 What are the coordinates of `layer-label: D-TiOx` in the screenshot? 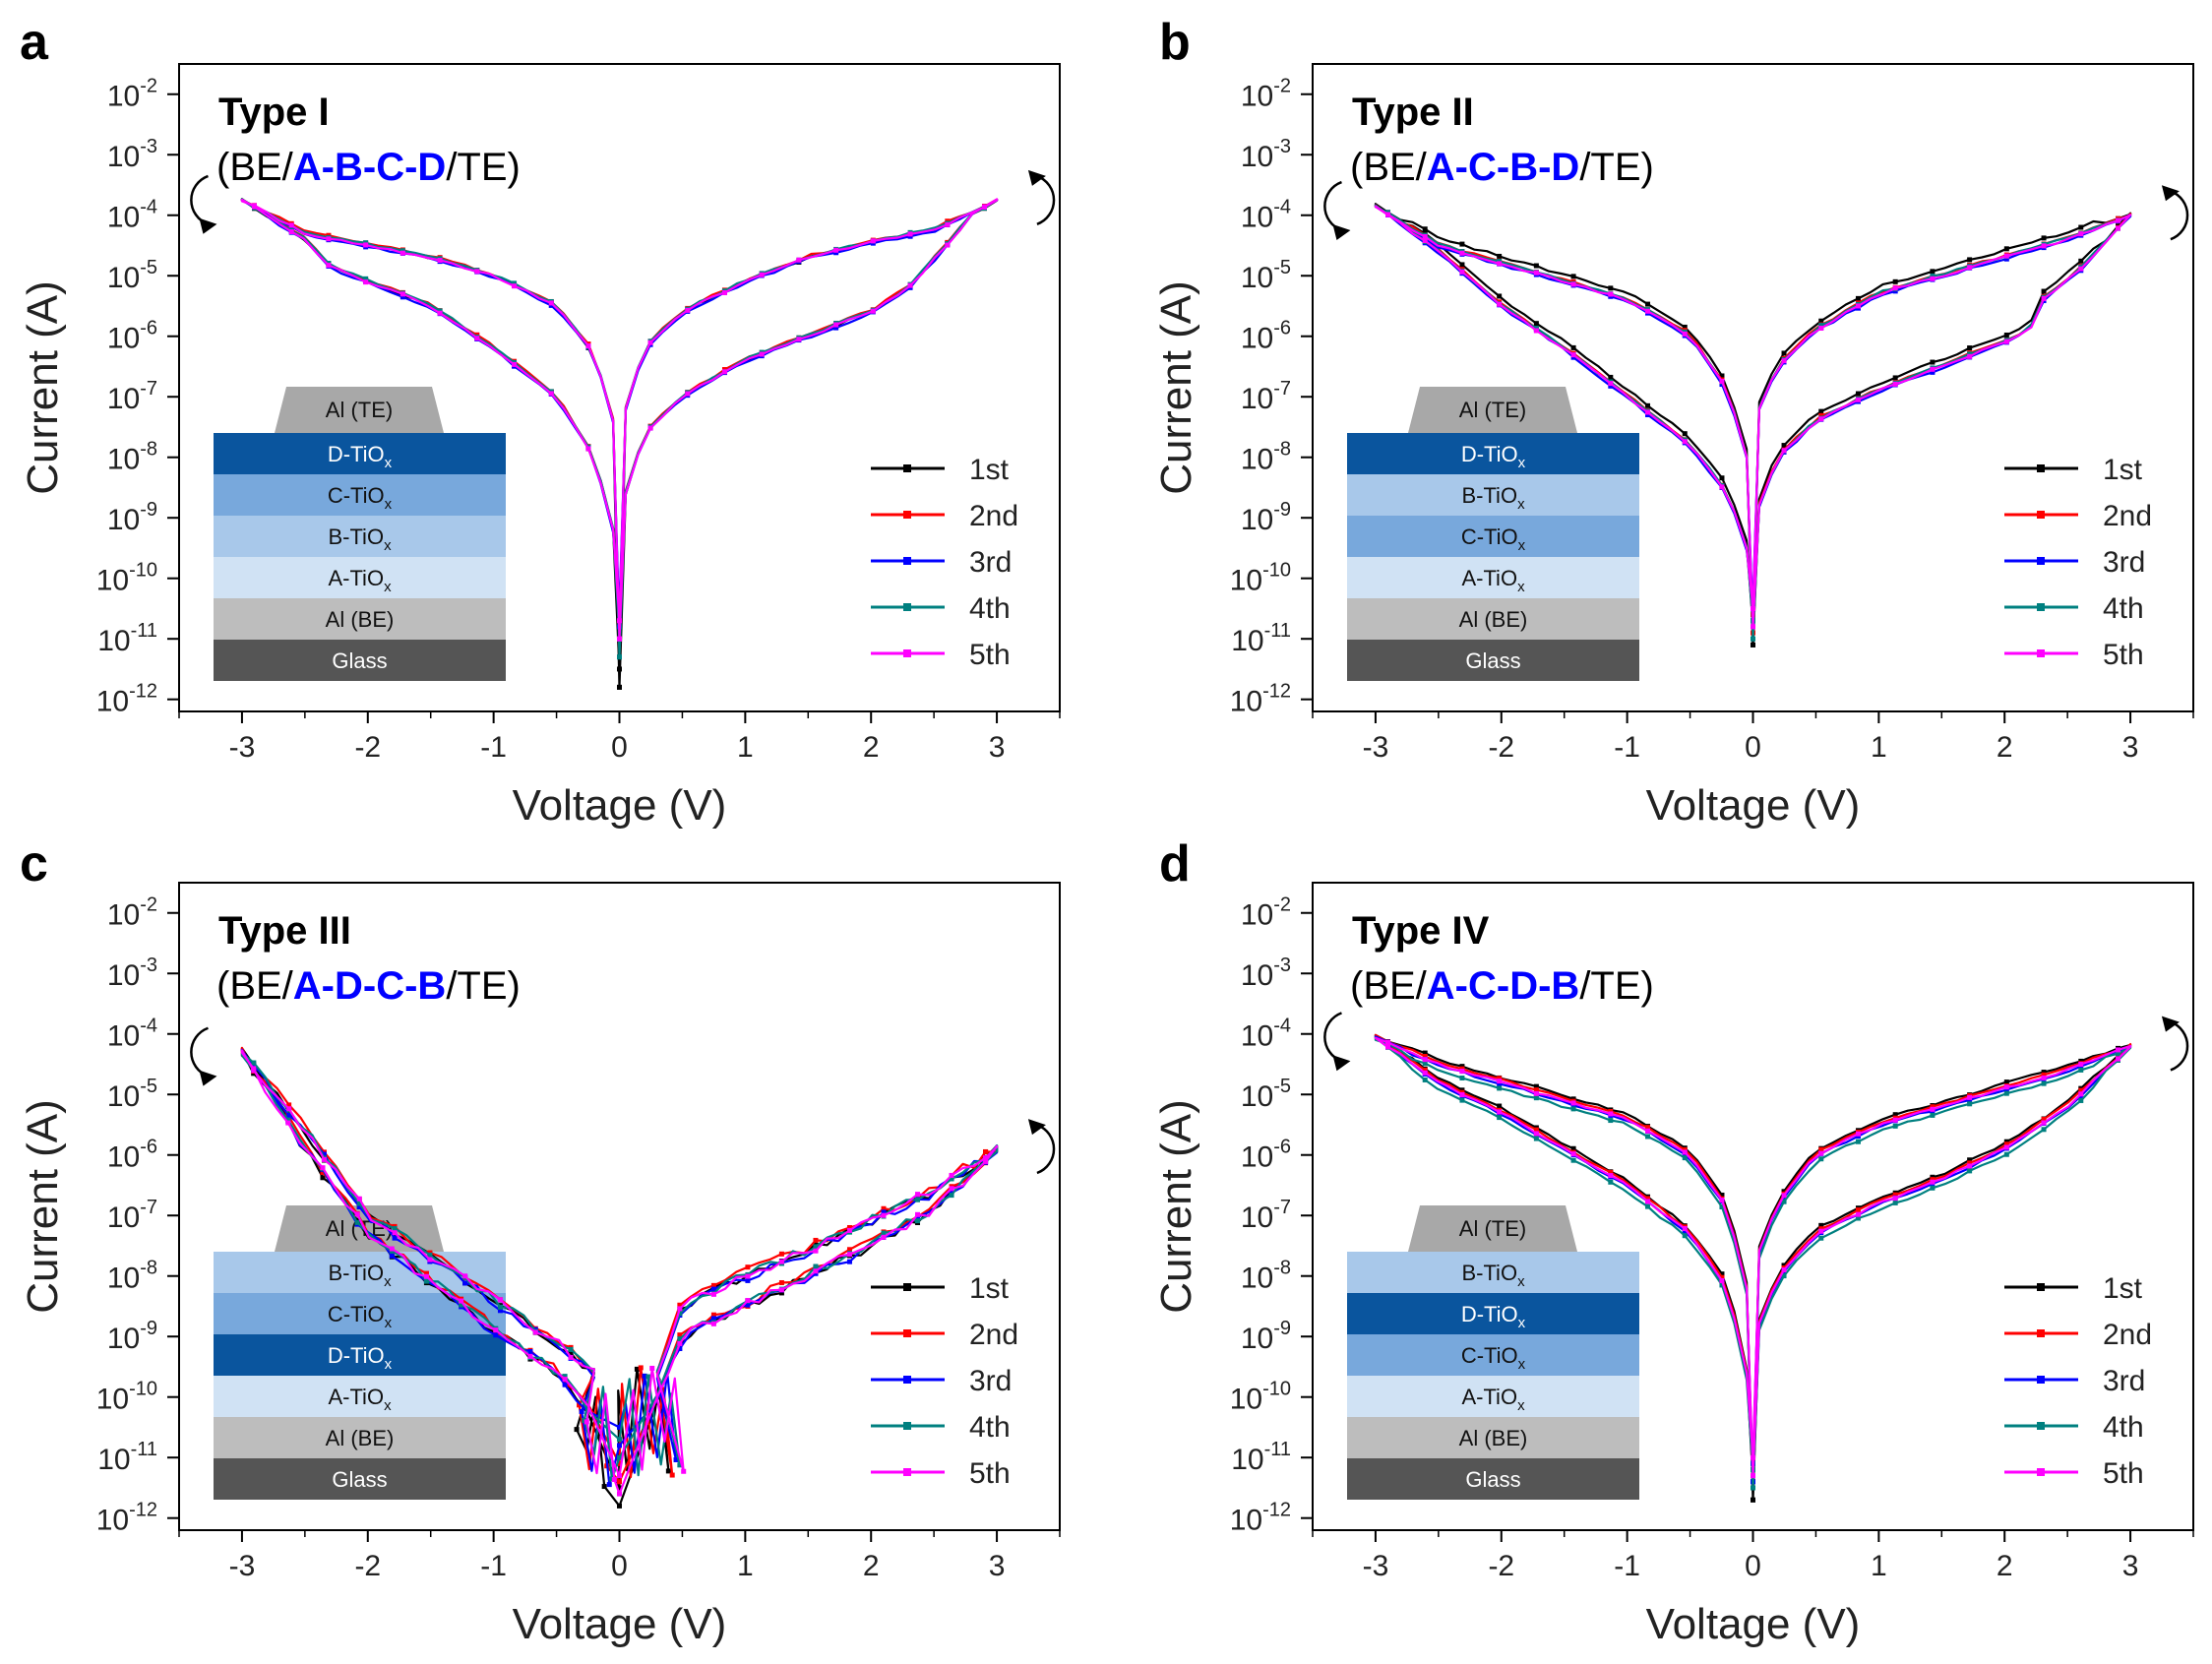 It's located at (1493, 1316).